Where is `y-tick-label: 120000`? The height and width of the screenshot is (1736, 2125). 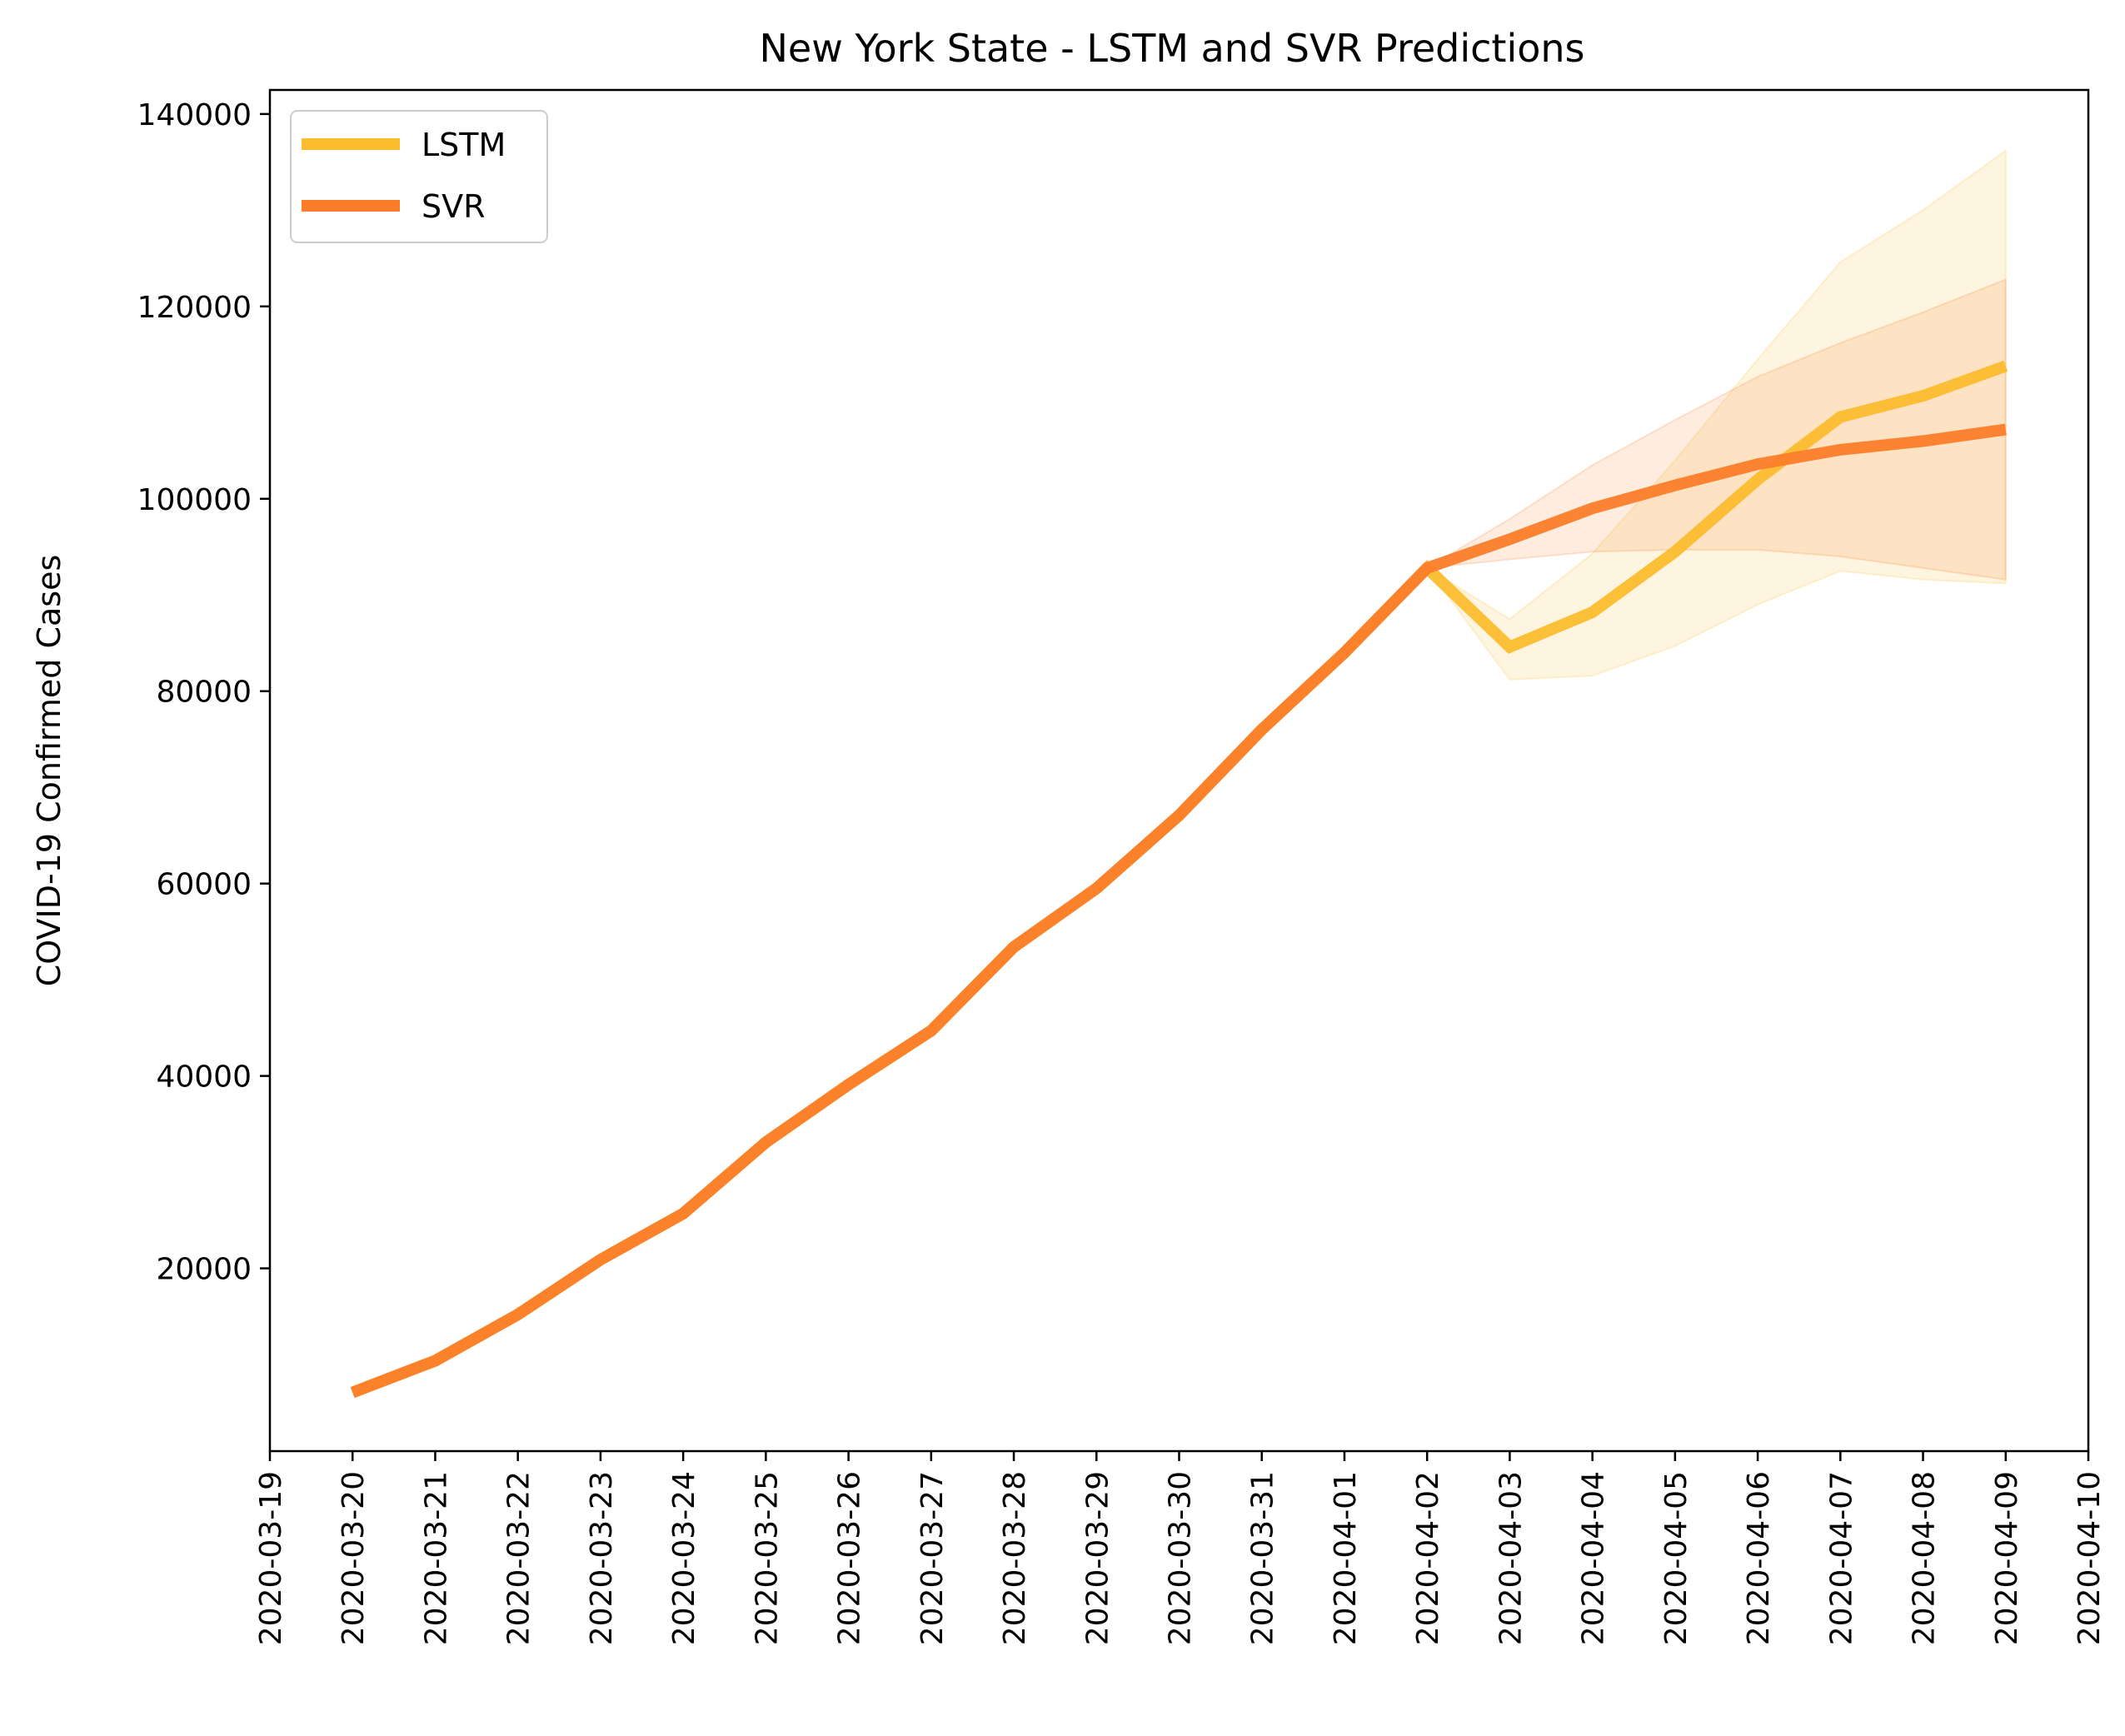 y-tick-label: 120000 is located at coordinates (195, 308).